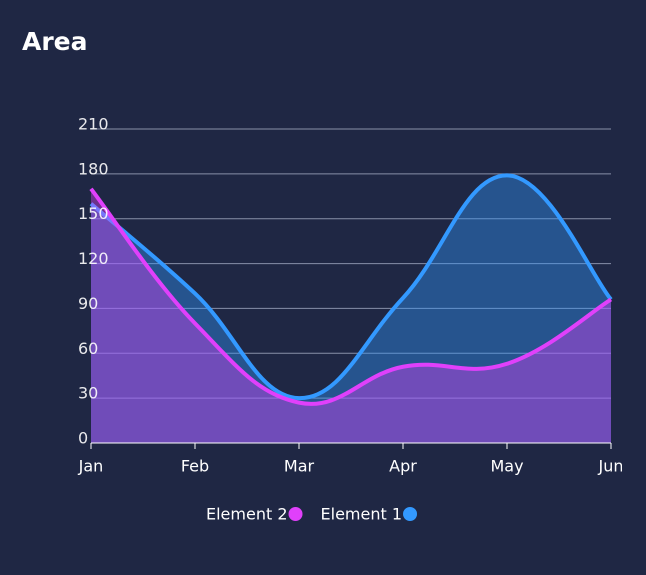  Describe the element at coordinates (55, 41) in the screenshot. I see `chart-title: Area` at that location.